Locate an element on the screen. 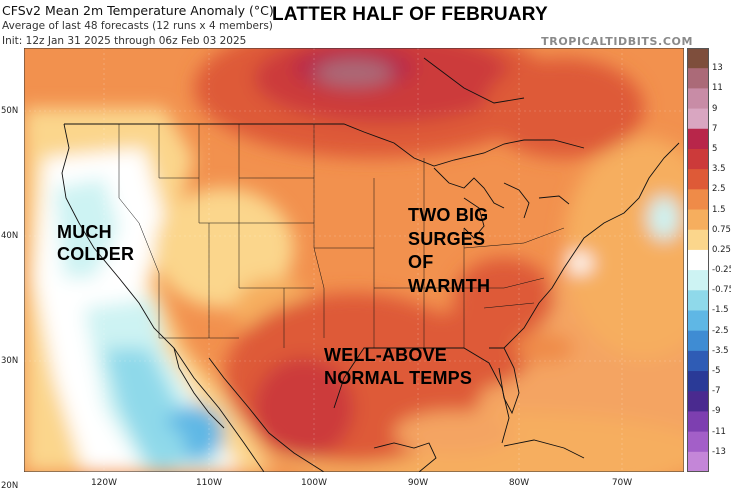  lat-label-40n: 40N is located at coordinates (10, 236).